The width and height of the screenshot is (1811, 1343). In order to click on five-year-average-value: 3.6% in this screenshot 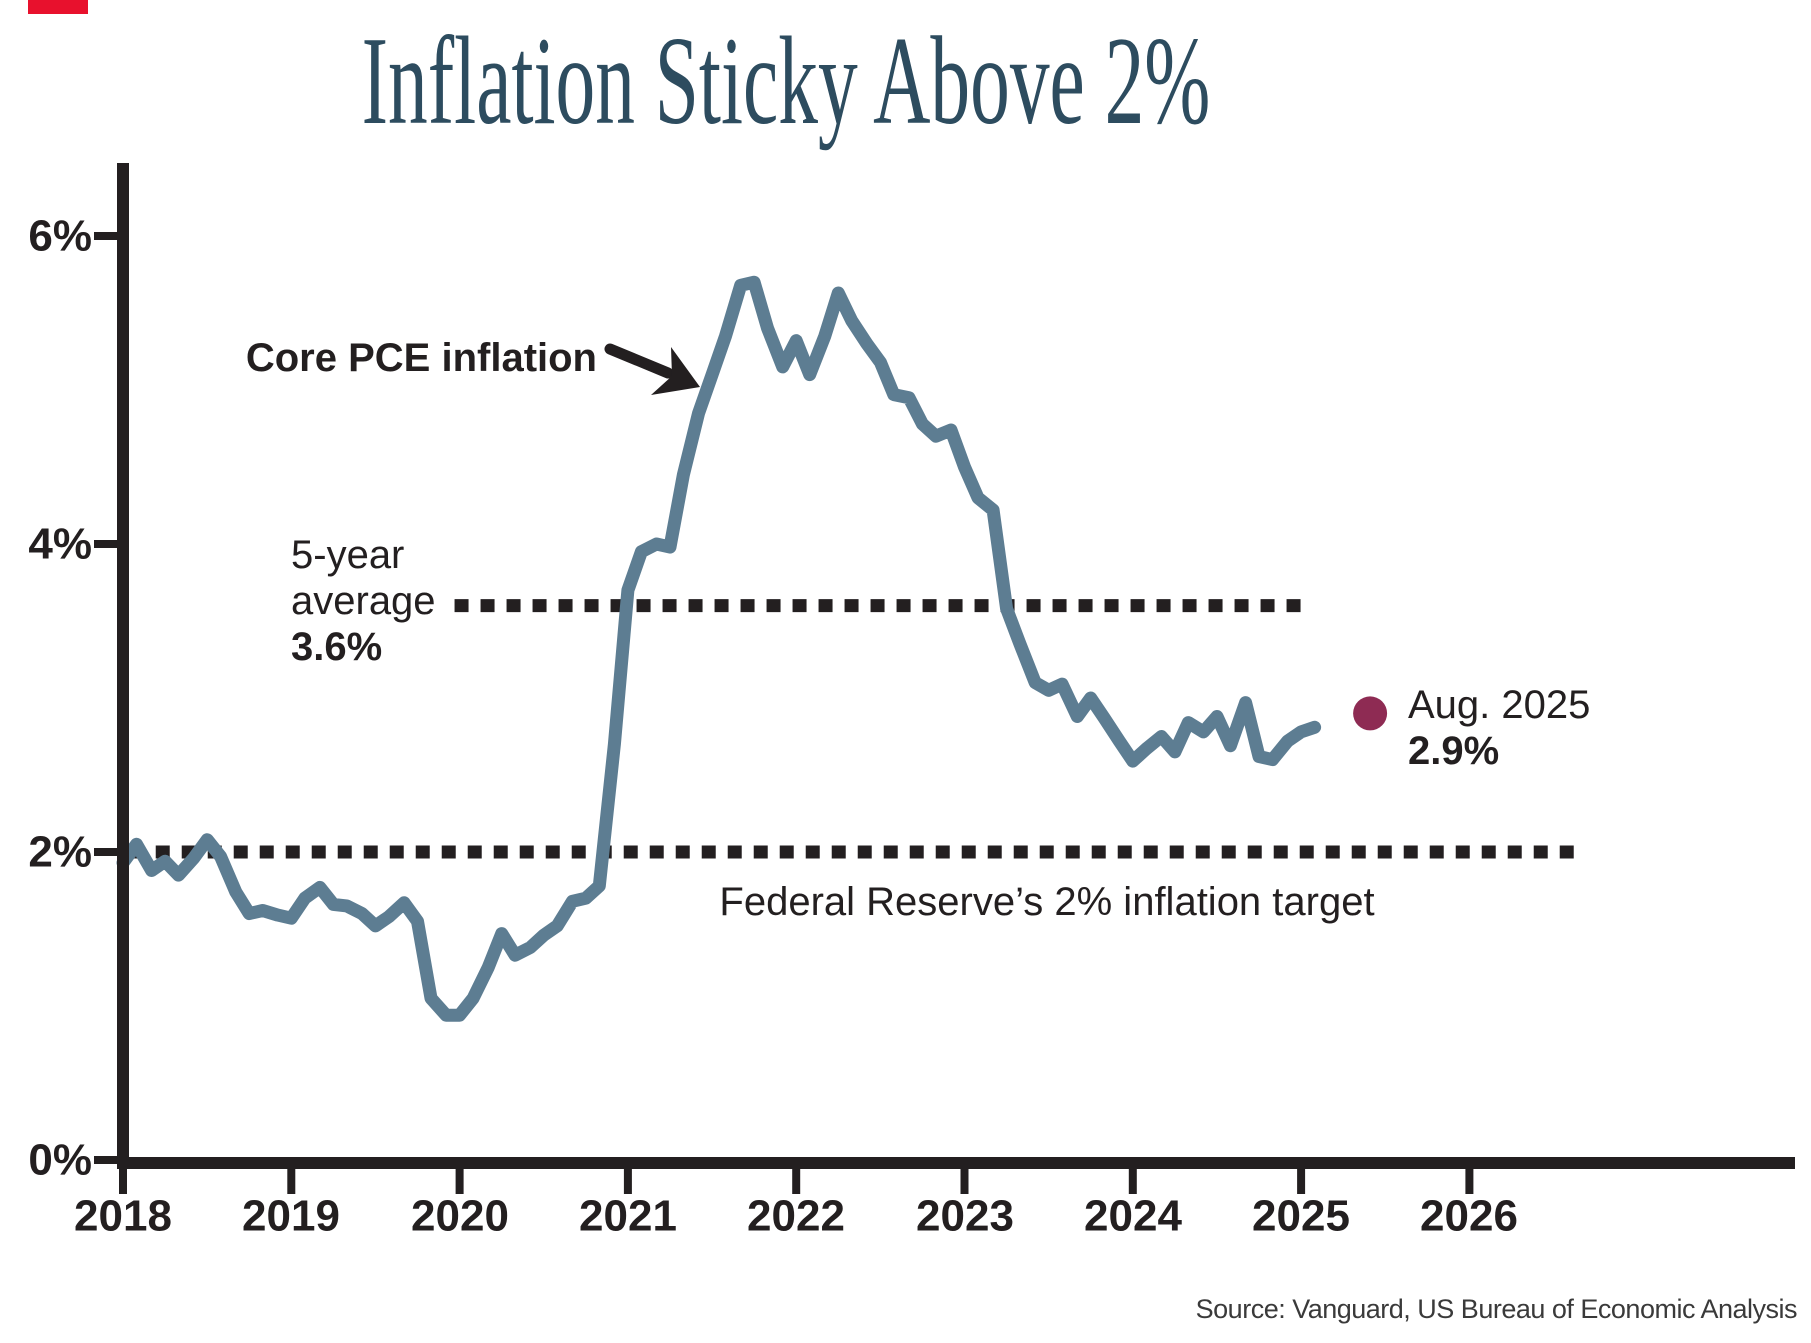, I will do `click(337, 647)`.